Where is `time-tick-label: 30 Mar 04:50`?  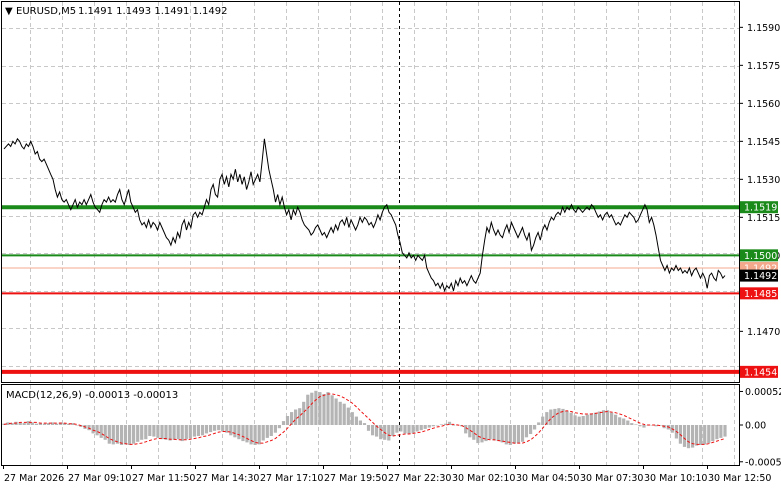 time-tick-label: 30 Mar 04:50 is located at coordinates (547, 478).